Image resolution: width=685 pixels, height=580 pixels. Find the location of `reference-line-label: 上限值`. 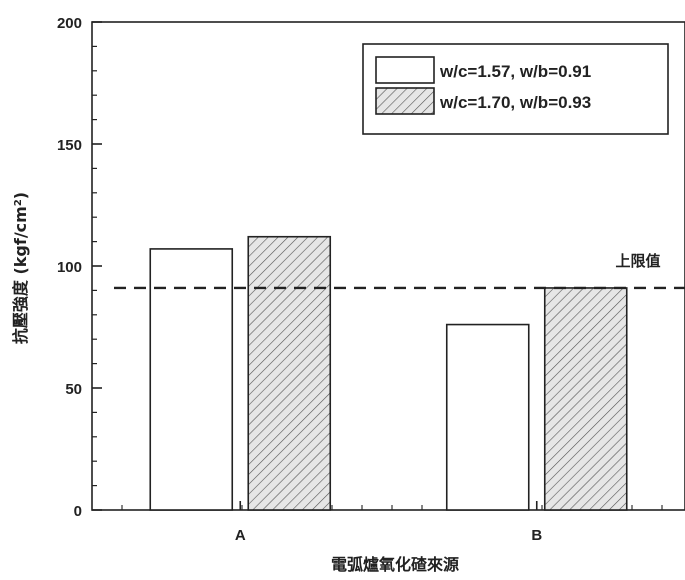

reference-line-label: 上限值 is located at coordinates (637, 261).